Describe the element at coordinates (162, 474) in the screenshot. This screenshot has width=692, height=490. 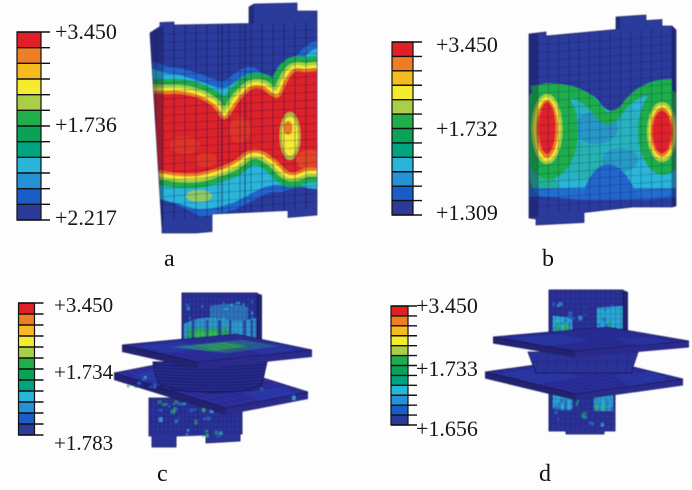
I see `svg-text: c` at that location.